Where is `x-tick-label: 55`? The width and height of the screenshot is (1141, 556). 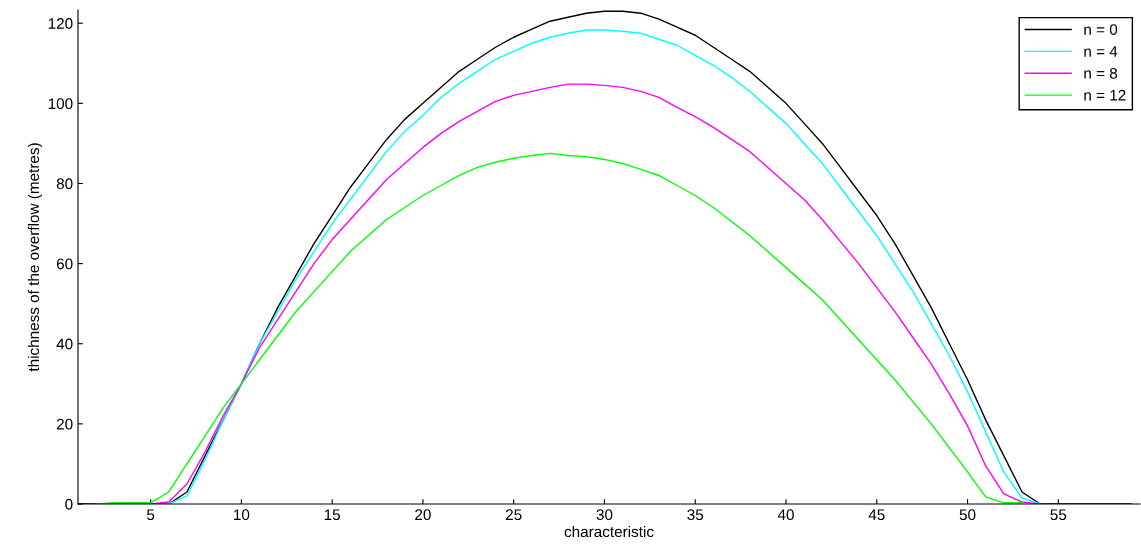 x-tick-label: 55 is located at coordinates (1058, 515).